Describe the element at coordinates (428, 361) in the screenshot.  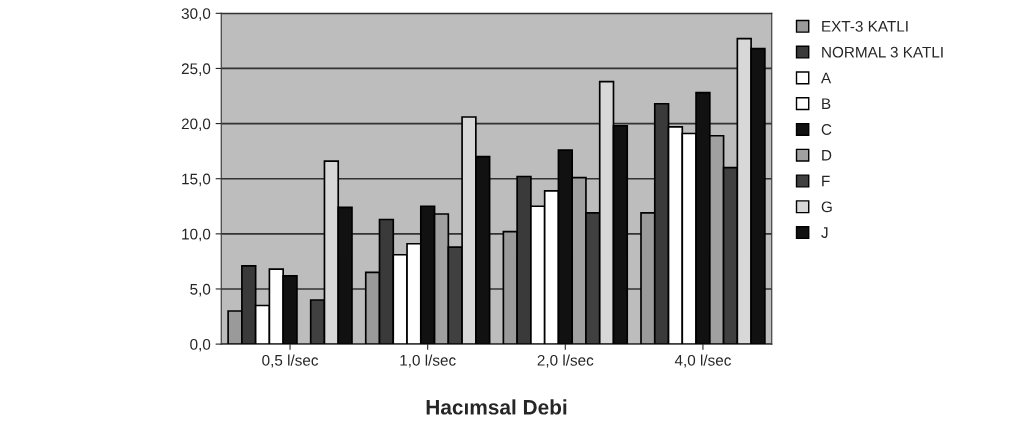
I see `x-tick-label: 1,0 l/sec` at that location.